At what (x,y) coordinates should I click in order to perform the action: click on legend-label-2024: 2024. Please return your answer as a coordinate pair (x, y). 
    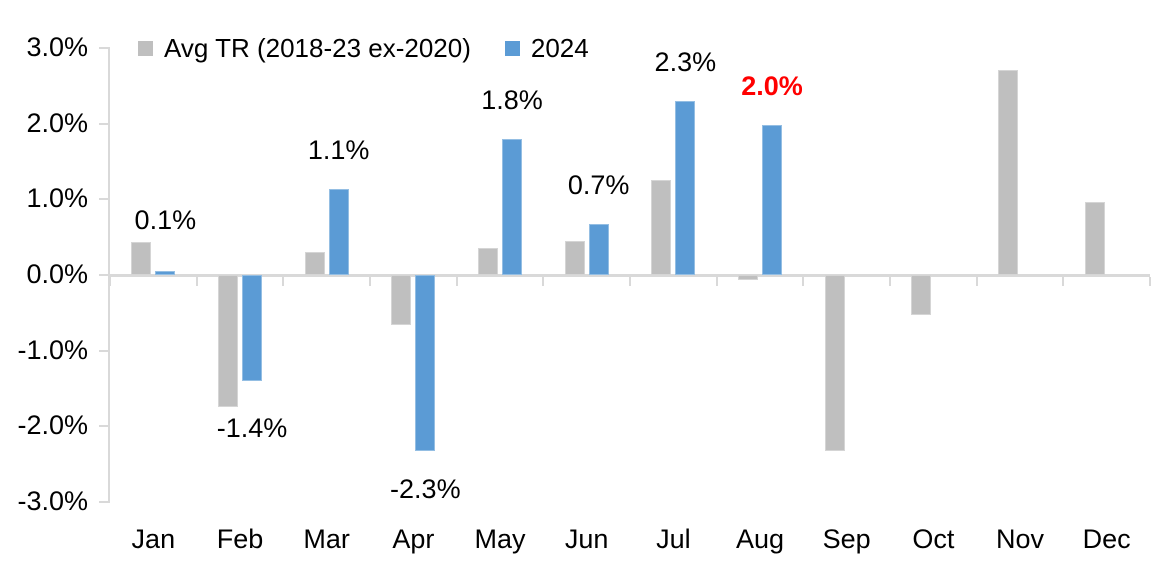
    Looking at the image, I should click on (559, 48).